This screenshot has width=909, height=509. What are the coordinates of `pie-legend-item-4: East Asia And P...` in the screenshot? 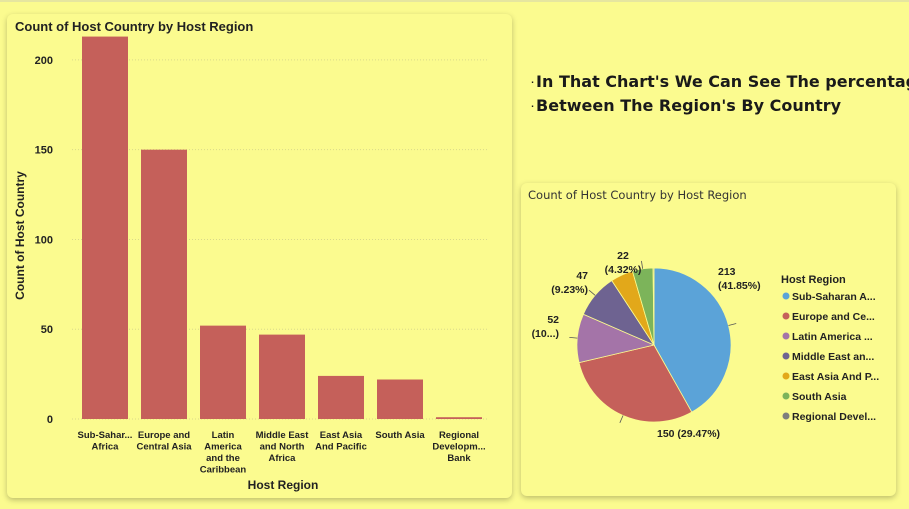 It's located at (835, 377).